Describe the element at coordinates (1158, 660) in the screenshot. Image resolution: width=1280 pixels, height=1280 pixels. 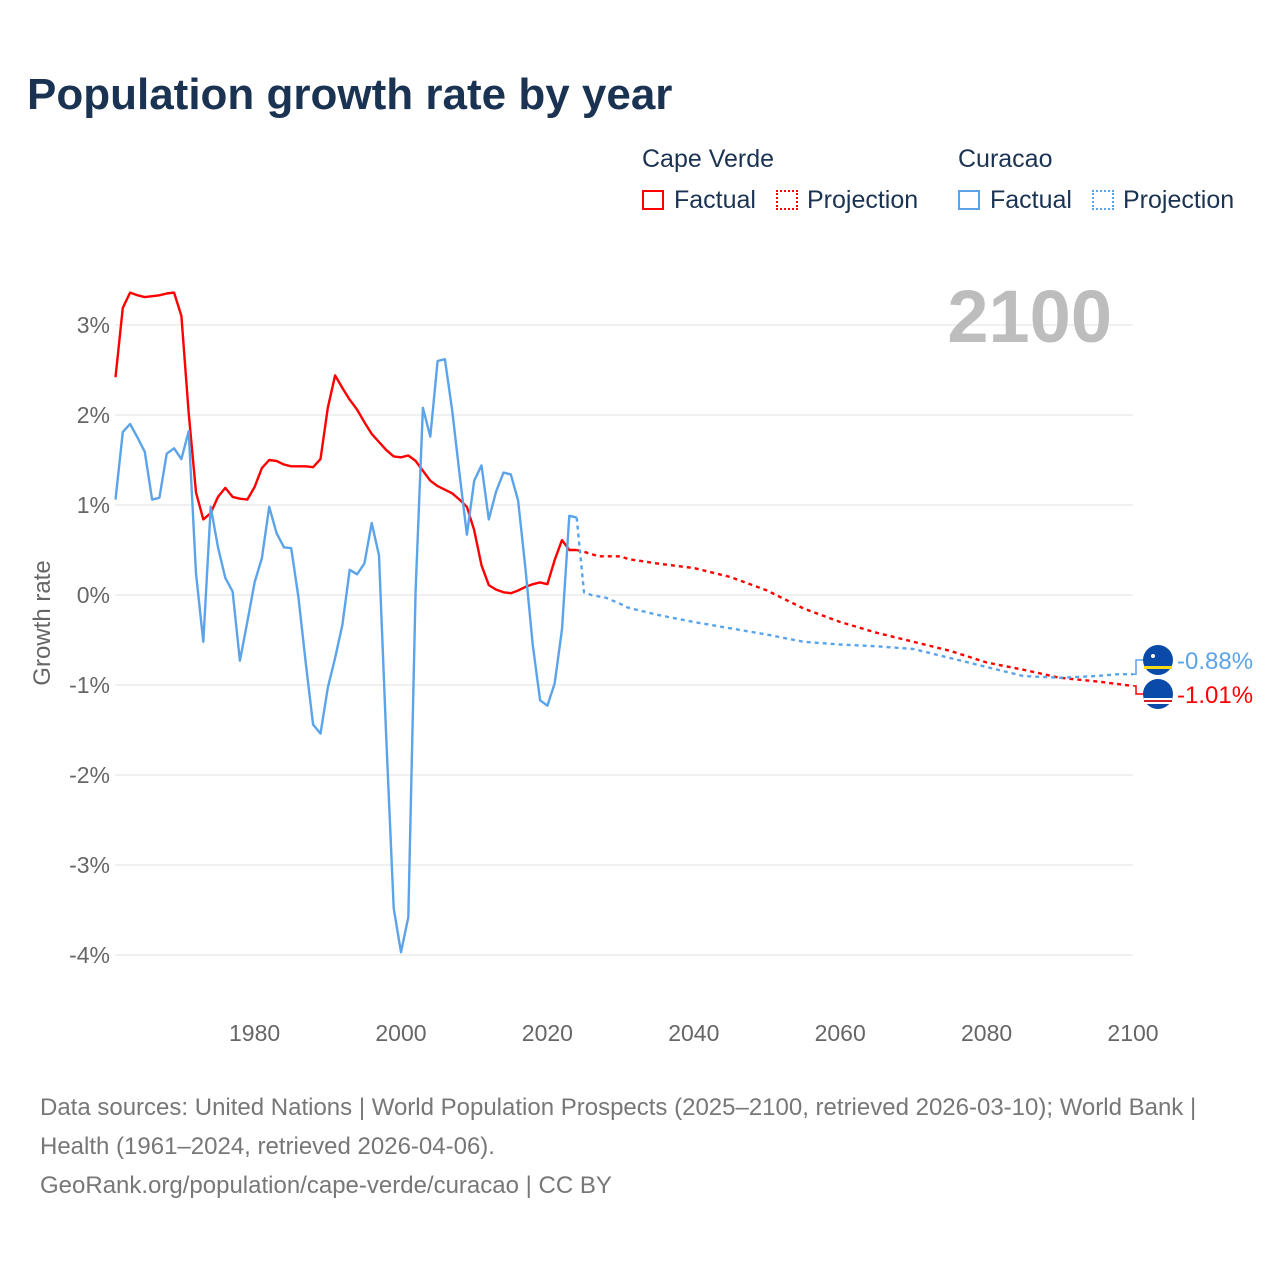
I see `flag-icon-curacao` at that location.